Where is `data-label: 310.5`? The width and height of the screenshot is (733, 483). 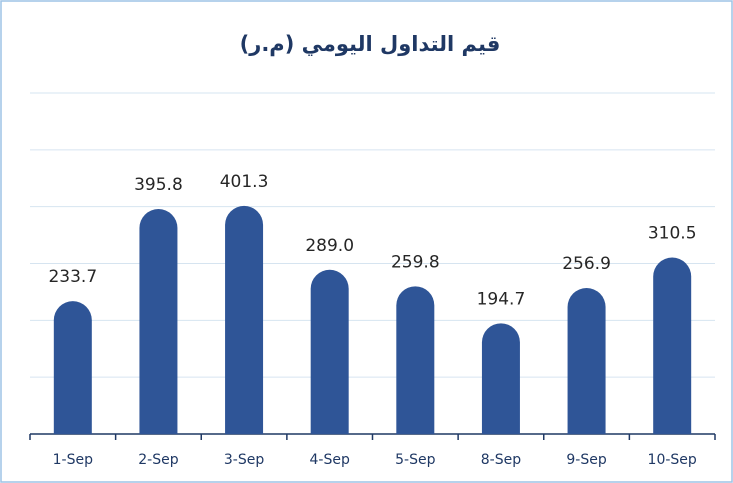
data-label: 310.5 is located at coordinates (672, 234).